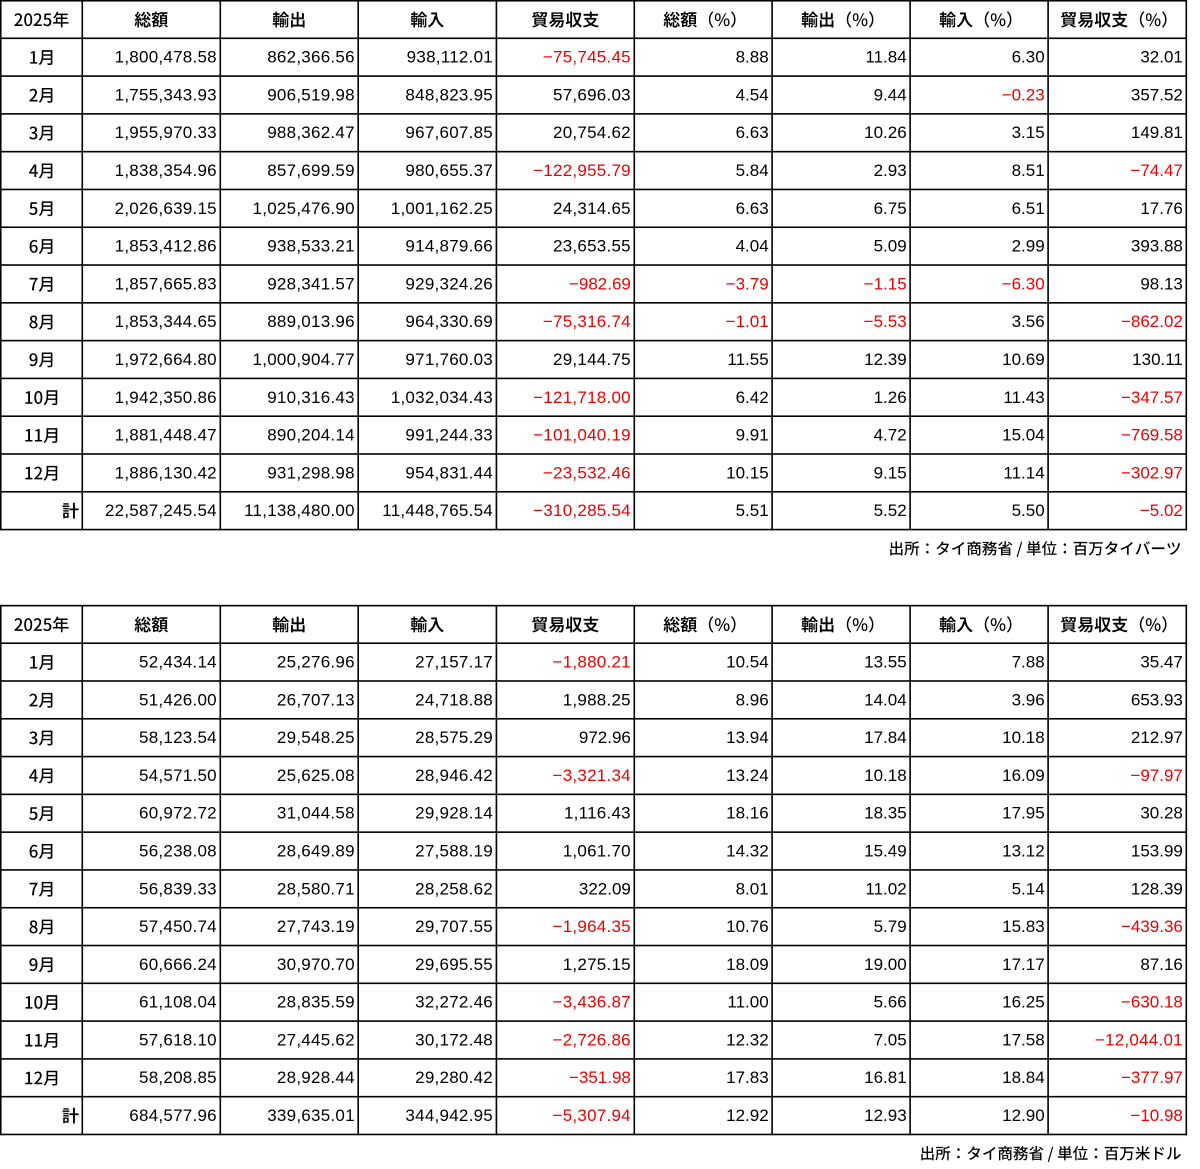  What do you see at coordinates (316, 964) in the screenshot?
I see `svg-text: 30,970.70` at bounding box center [316, 964].